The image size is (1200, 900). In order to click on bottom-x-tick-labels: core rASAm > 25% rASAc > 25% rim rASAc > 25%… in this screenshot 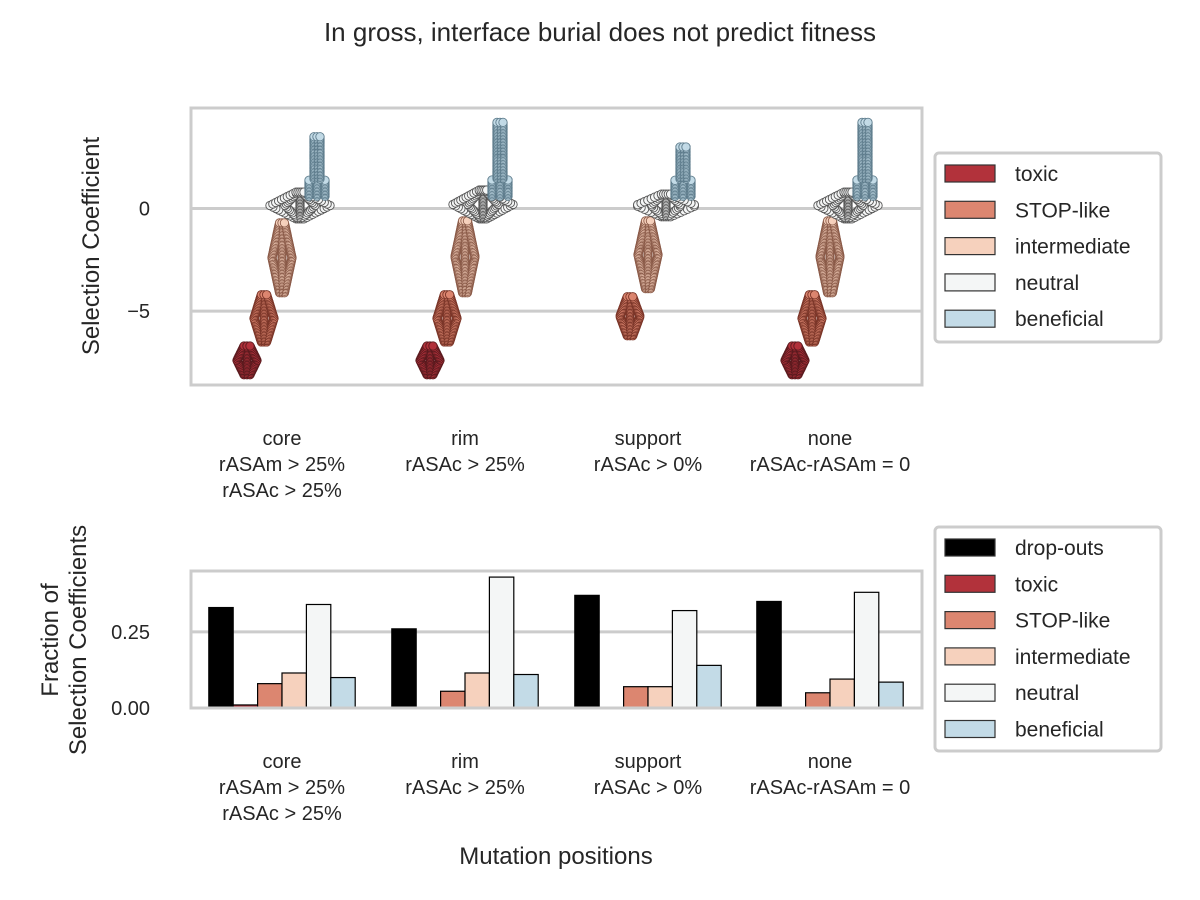, I will do `click(564, 788)`.